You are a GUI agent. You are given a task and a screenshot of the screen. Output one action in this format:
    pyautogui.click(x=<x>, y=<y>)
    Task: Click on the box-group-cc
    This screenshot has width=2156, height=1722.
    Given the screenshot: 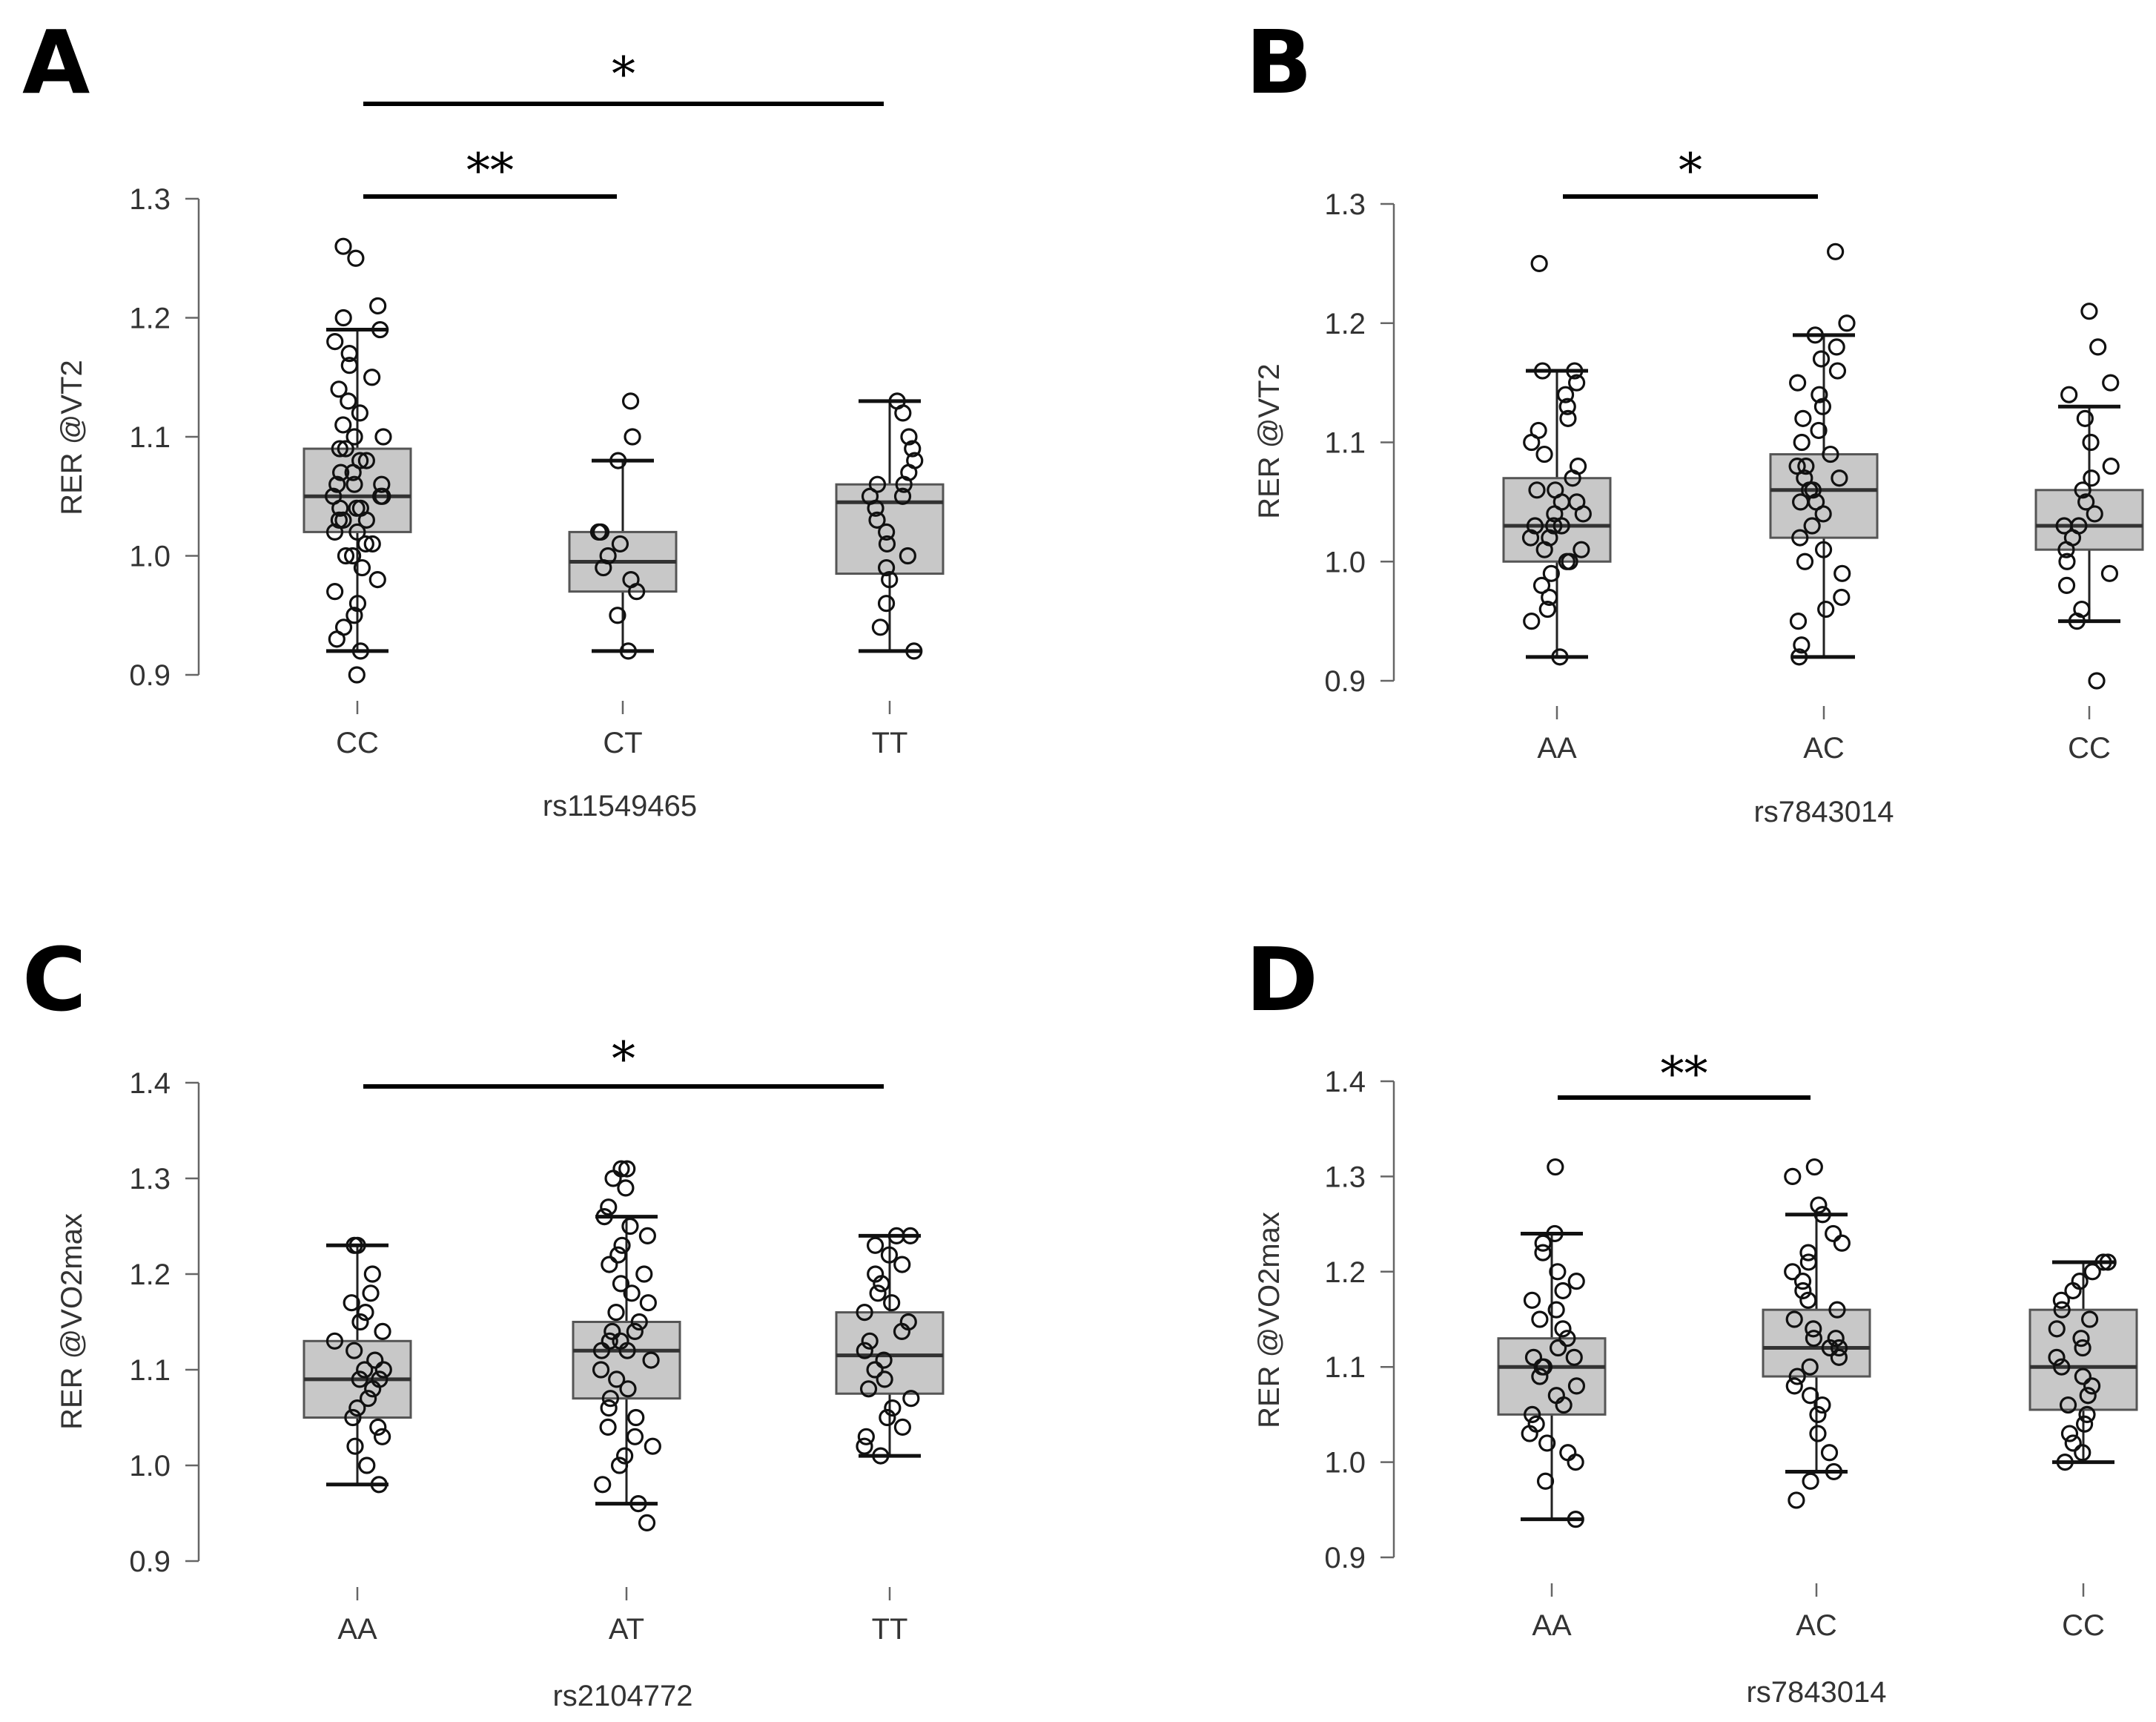 What is the action you would take?
    pyautogui.click(x=2089, y=496)
    